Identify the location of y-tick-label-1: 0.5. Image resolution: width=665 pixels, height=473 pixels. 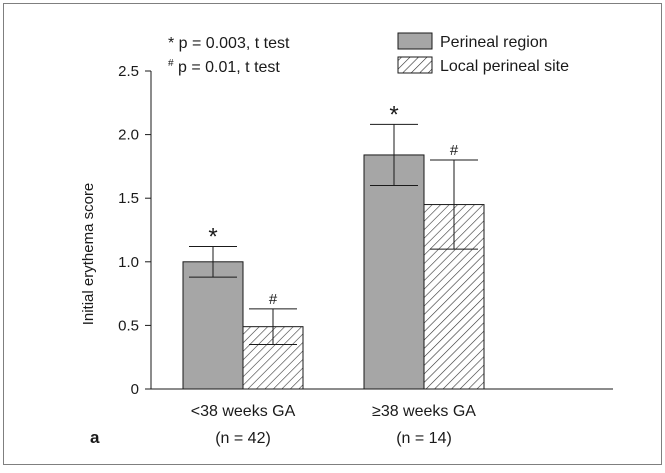
(128, 325).